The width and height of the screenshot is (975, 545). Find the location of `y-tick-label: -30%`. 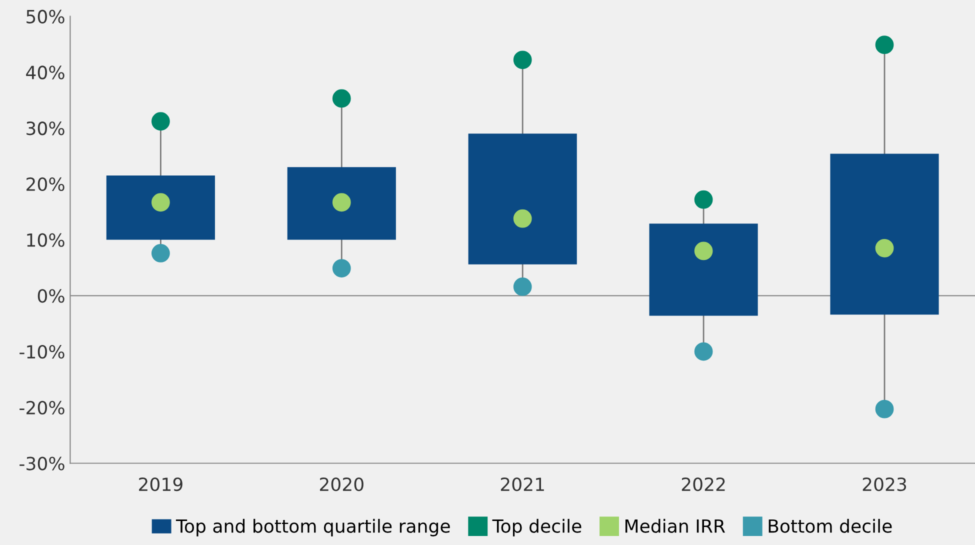

y-tick-label: -30% is located at coordinates (42, 463).